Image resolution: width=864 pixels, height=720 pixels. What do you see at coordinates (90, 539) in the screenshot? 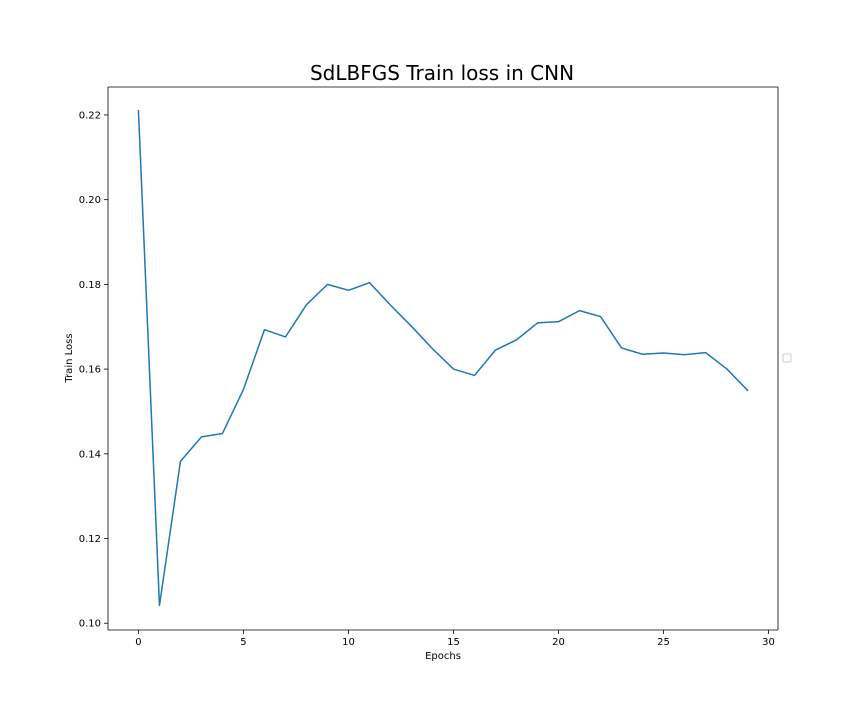
I see `y-tick-label: 0.12` at bounding box center [90, 539].